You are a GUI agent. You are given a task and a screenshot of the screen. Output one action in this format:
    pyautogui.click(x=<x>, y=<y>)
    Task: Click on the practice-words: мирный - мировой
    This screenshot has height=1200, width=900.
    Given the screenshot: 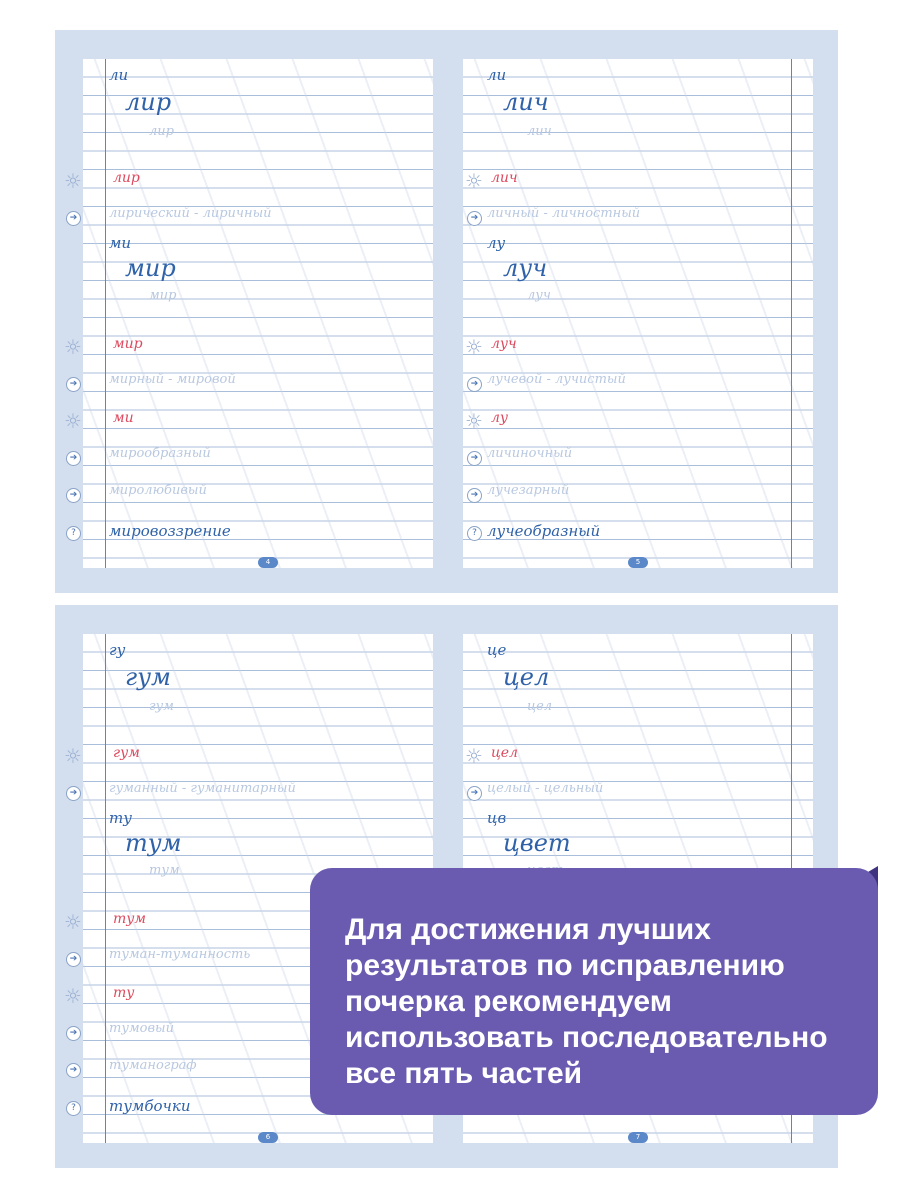 What is the action you would take?
    pyautogui.click(x=172, y=379)
    